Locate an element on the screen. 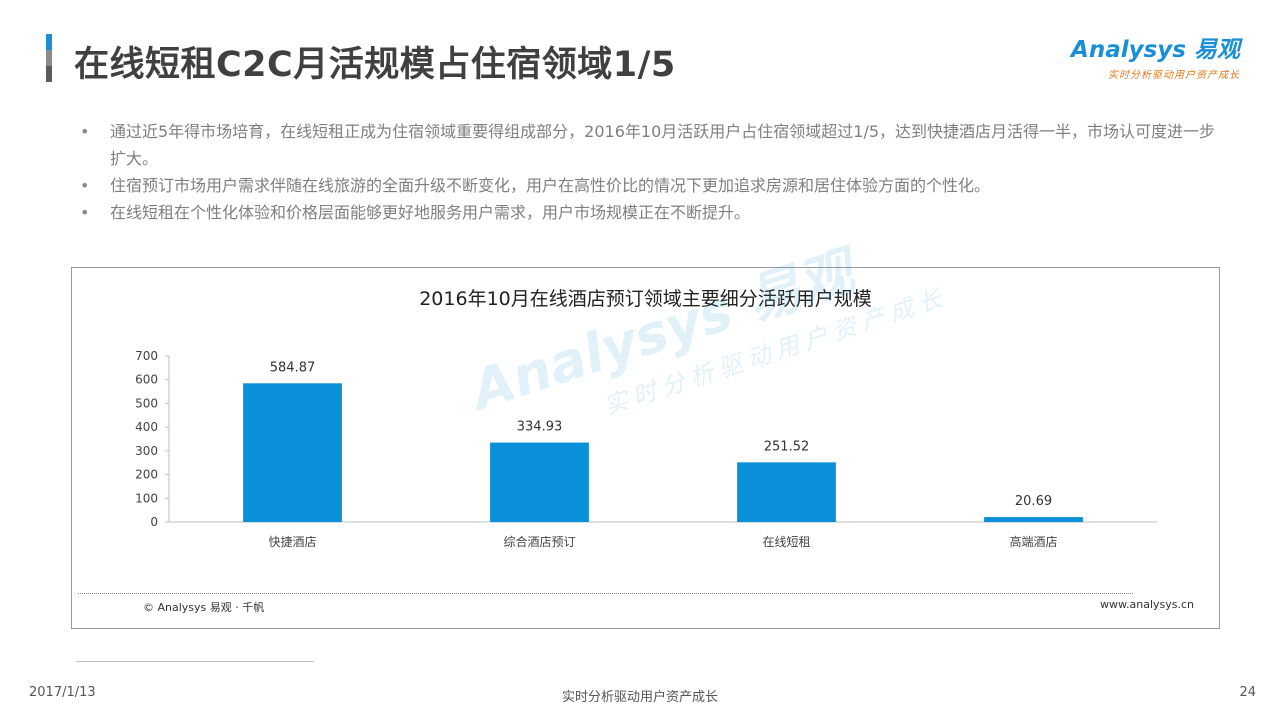 The height and width of the screenshot is (720, 1280). y-tick-label: 500 is located at coordinates (146, 403).